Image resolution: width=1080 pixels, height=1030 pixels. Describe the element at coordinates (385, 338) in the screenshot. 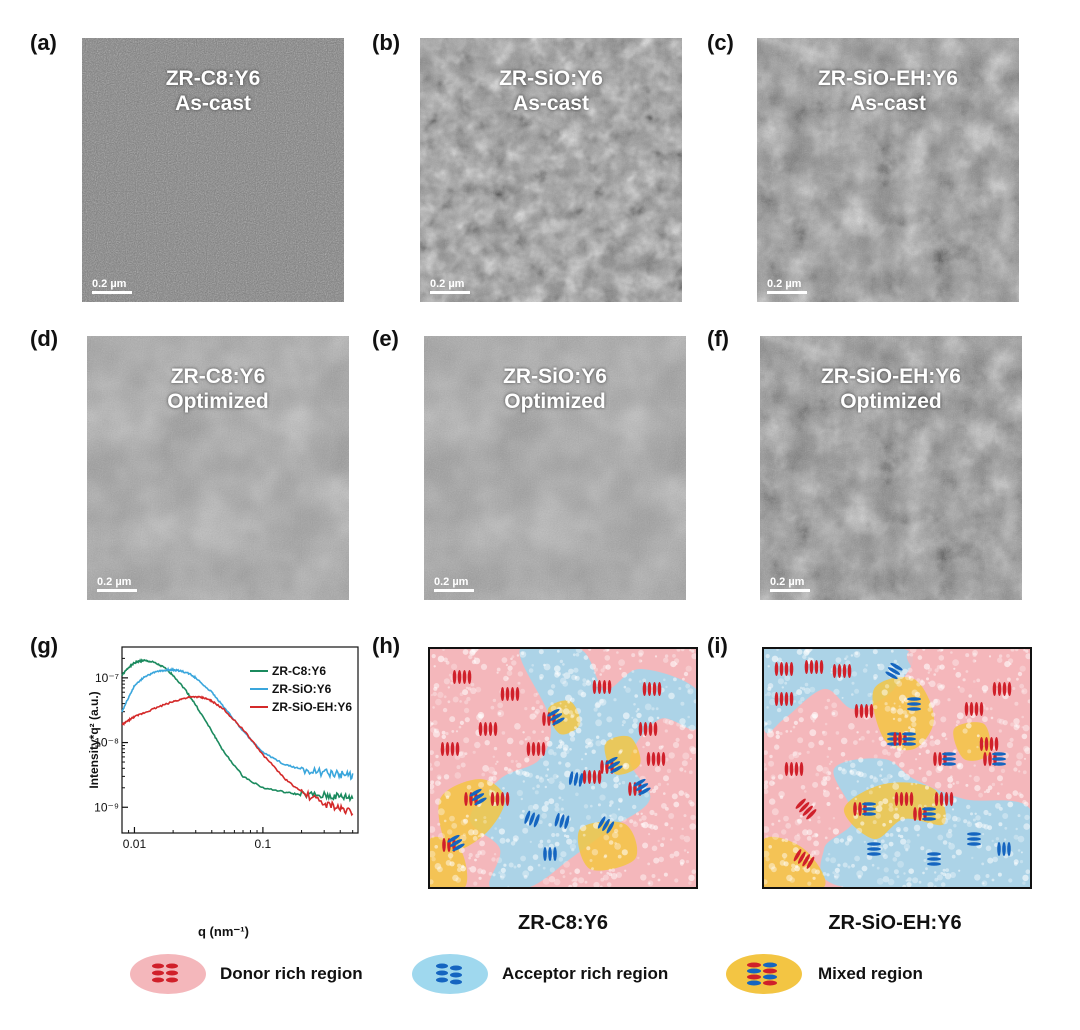

I see `panel-label-e: (e)` at that location.